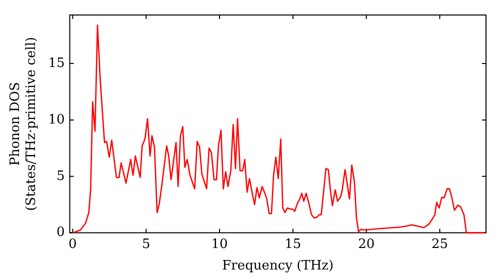  Describe the element at coordinates (293, 244) in the screenshot. I see `x-tick-label: 15` at that location.